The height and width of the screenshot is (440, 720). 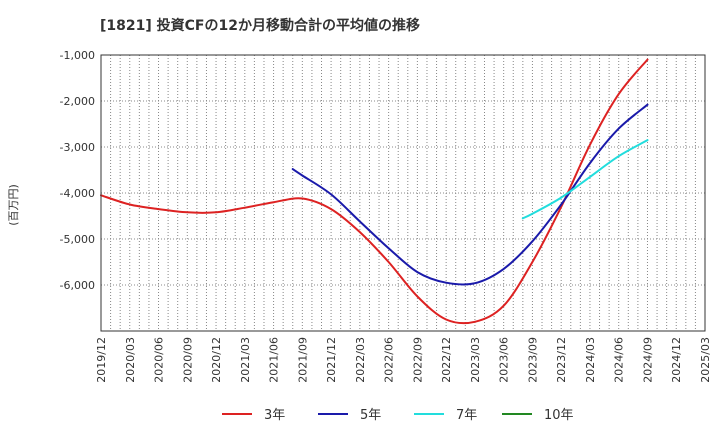 I want to click on legend-label: 3年, so click(x=274, y=415).